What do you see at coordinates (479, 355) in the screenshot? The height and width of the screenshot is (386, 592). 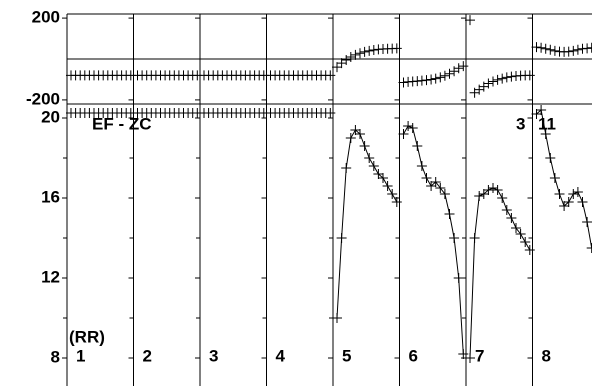 I see `panel-label: 7` at bounding box center [479, 355].